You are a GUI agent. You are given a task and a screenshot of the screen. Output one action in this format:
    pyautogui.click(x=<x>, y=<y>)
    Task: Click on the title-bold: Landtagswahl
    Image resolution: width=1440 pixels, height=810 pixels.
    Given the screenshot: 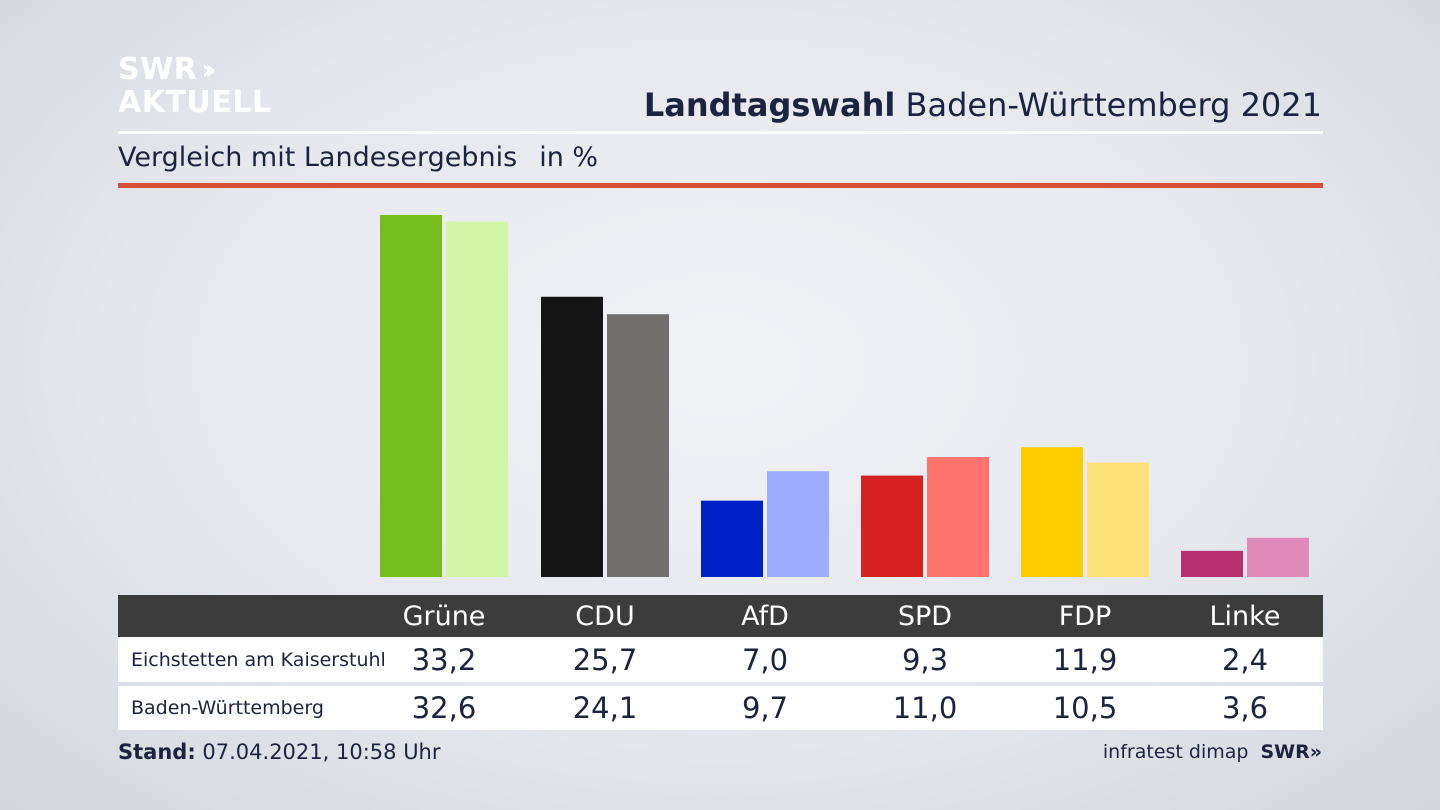 What is the action you would take?
    pyautogui.click(x=769, y=105)
    